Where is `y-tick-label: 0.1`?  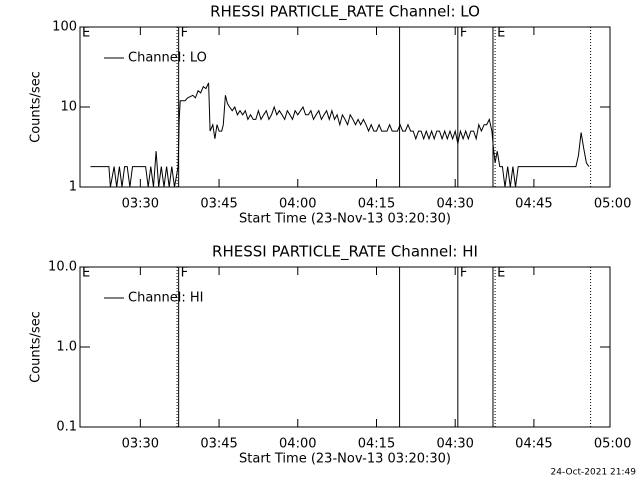
y-tick-label: 0.1 is located at coordinates (66, 427).